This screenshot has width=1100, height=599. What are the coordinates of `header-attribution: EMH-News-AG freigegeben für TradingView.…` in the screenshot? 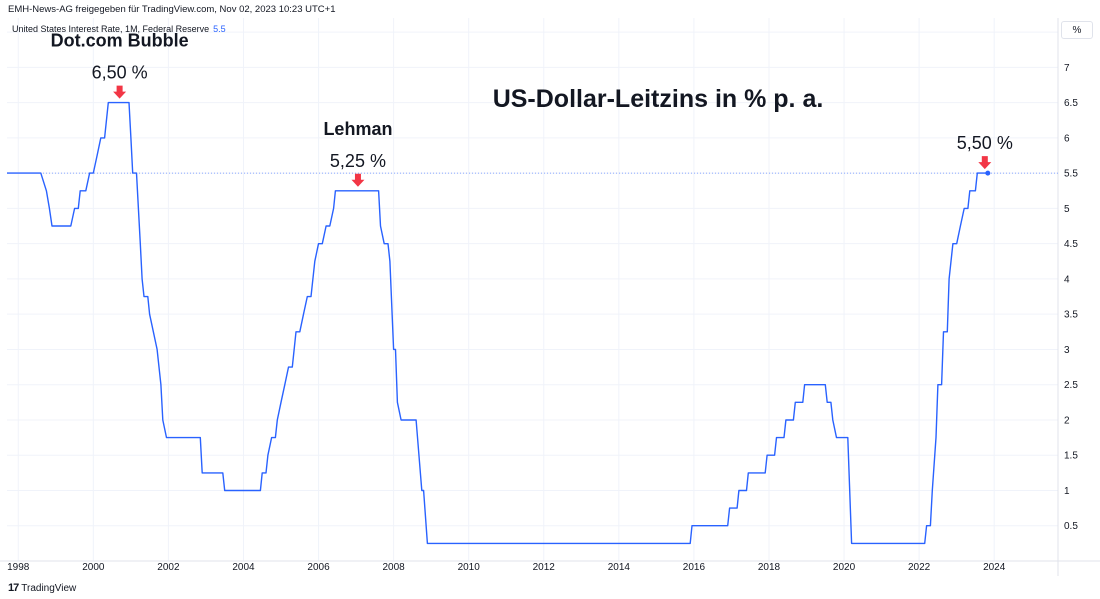 It's located at (172, 9).